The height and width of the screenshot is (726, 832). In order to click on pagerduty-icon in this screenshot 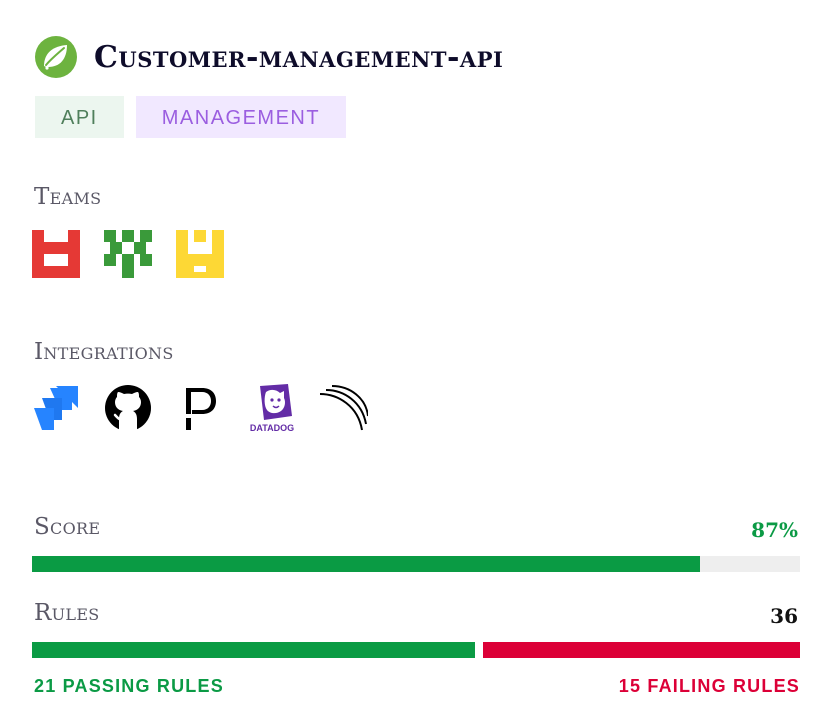, I will do `click(200, 408)`.